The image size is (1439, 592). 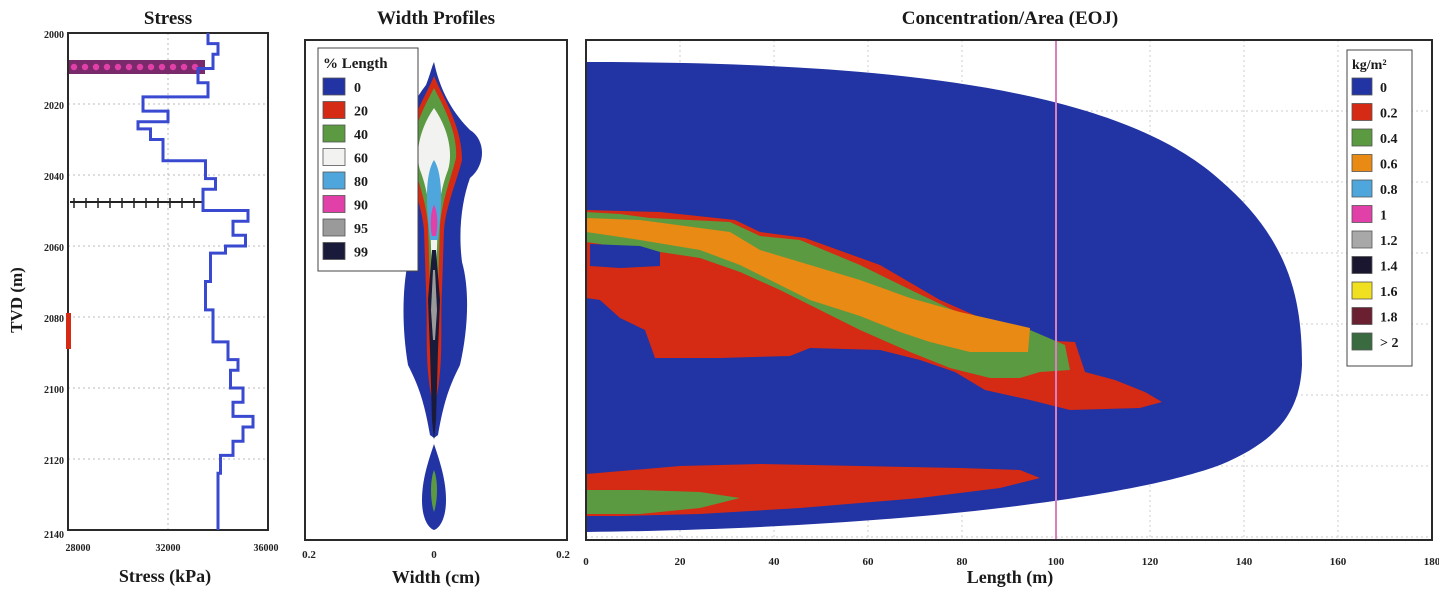 What do you see at coordinates (54, 177) in the screenshot?
I see `stress-ytick-2040: 2040` at bounding box center [54, 177].